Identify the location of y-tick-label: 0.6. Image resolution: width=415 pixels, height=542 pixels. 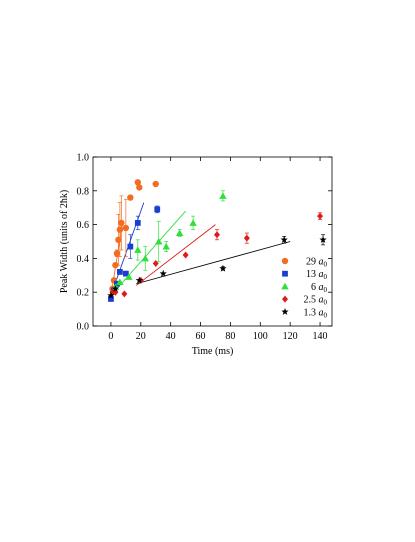
(83, 225).